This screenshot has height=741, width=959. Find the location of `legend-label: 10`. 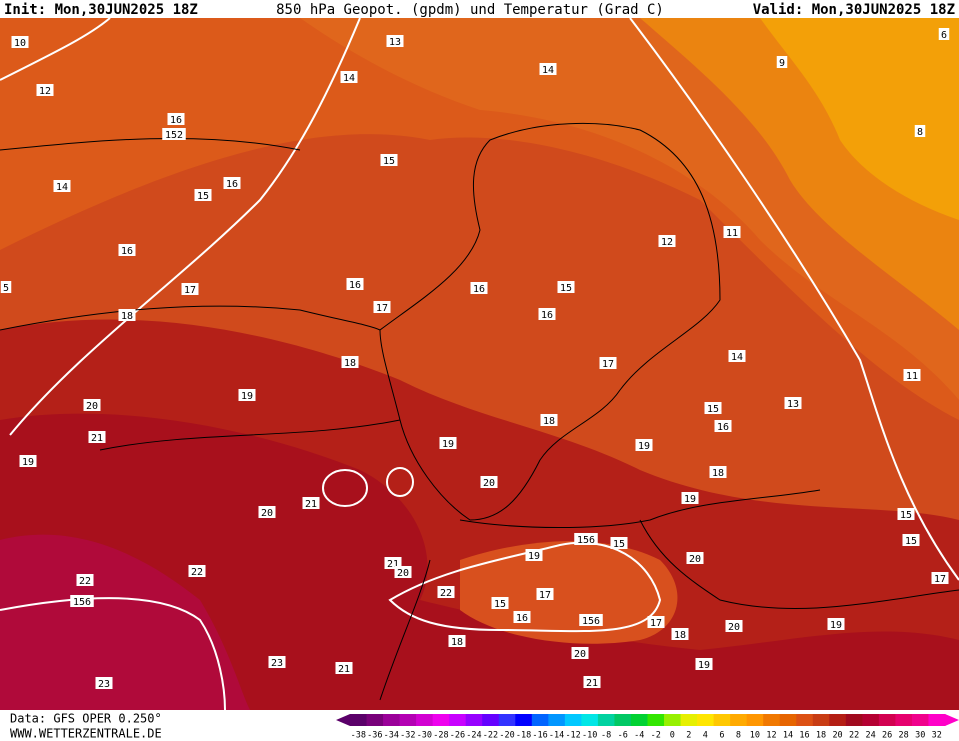

legend-label: 10 is located at coordinates (755, 736).